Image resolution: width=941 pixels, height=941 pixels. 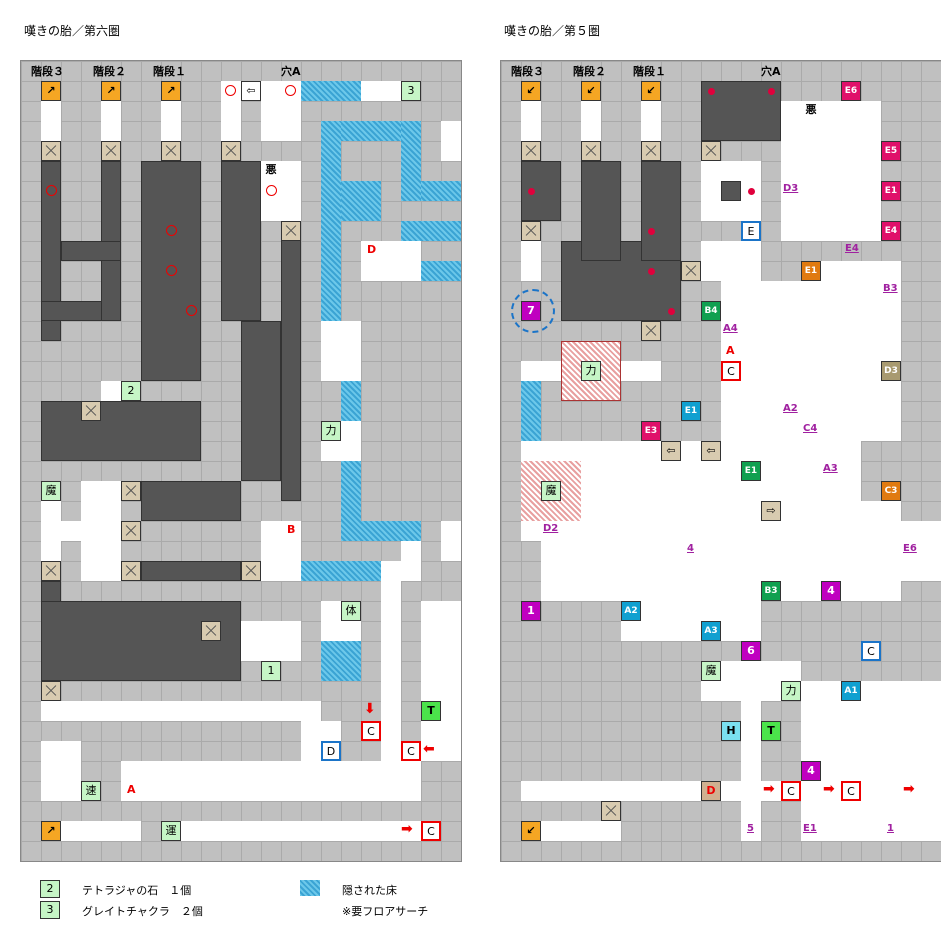 I want to click on label-a4: A4, so click(x=730, y=328).